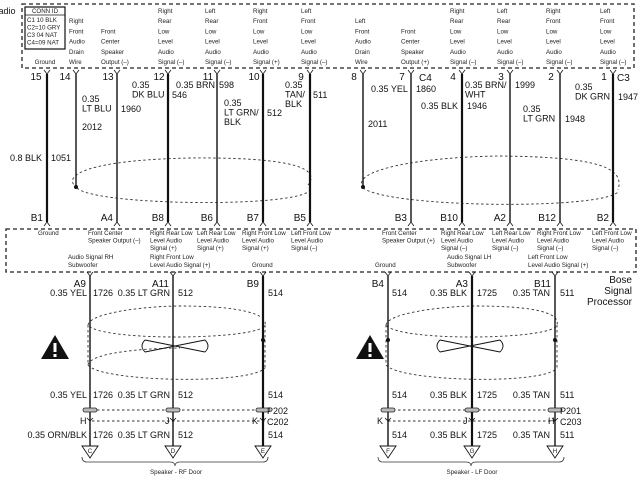 This screenshot has width=640, height=480. I want to click on radio-pin-number: 10, so click(254, 77).